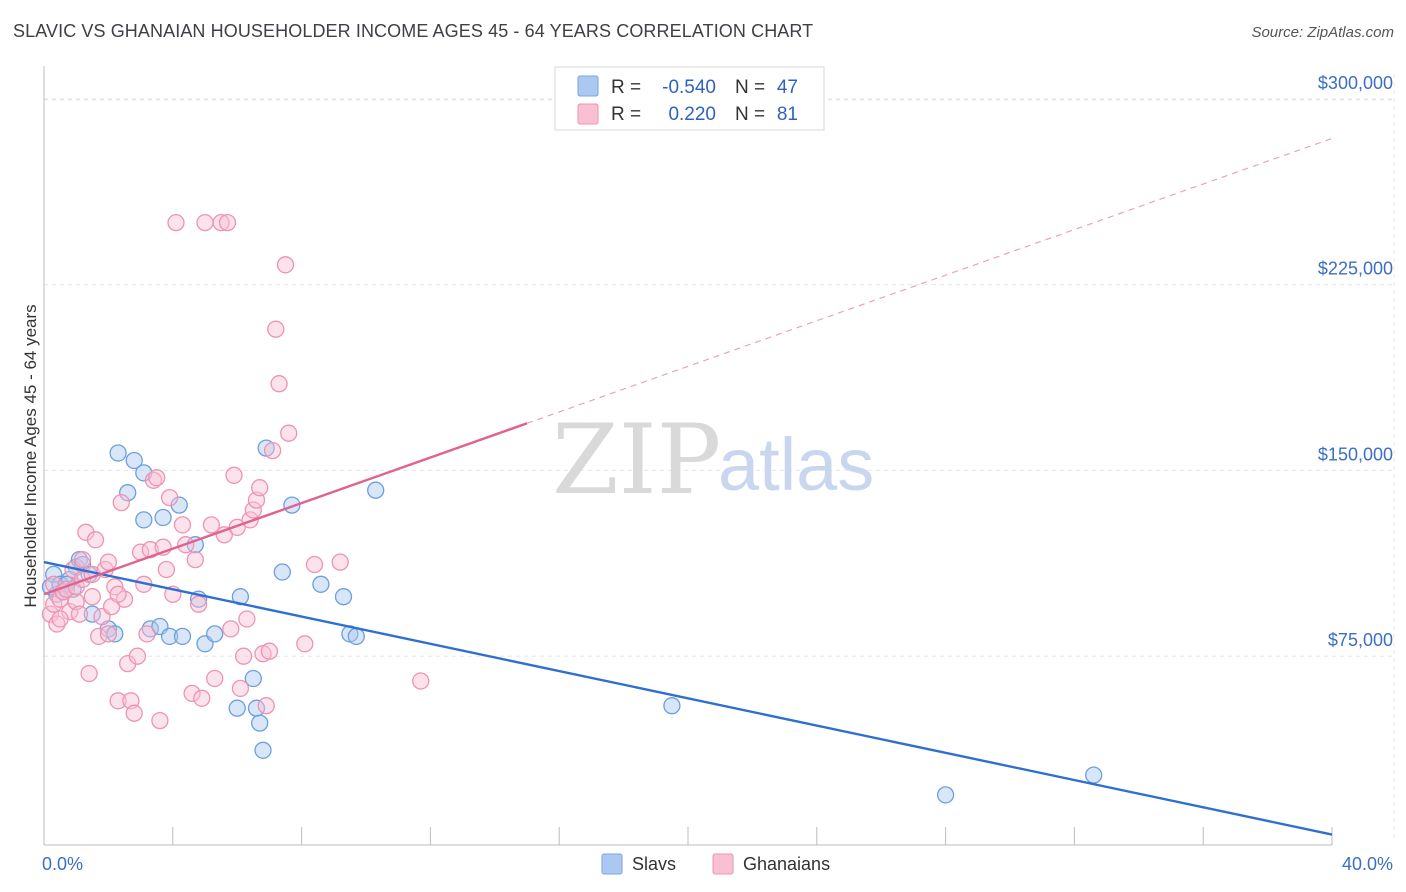 Image resolution: width=1406 pixels, height=892 pixels. Describe the element at coordinates (1355, 83) in the screenshot. I see `y-tick-label-3: $300,000` at that location.